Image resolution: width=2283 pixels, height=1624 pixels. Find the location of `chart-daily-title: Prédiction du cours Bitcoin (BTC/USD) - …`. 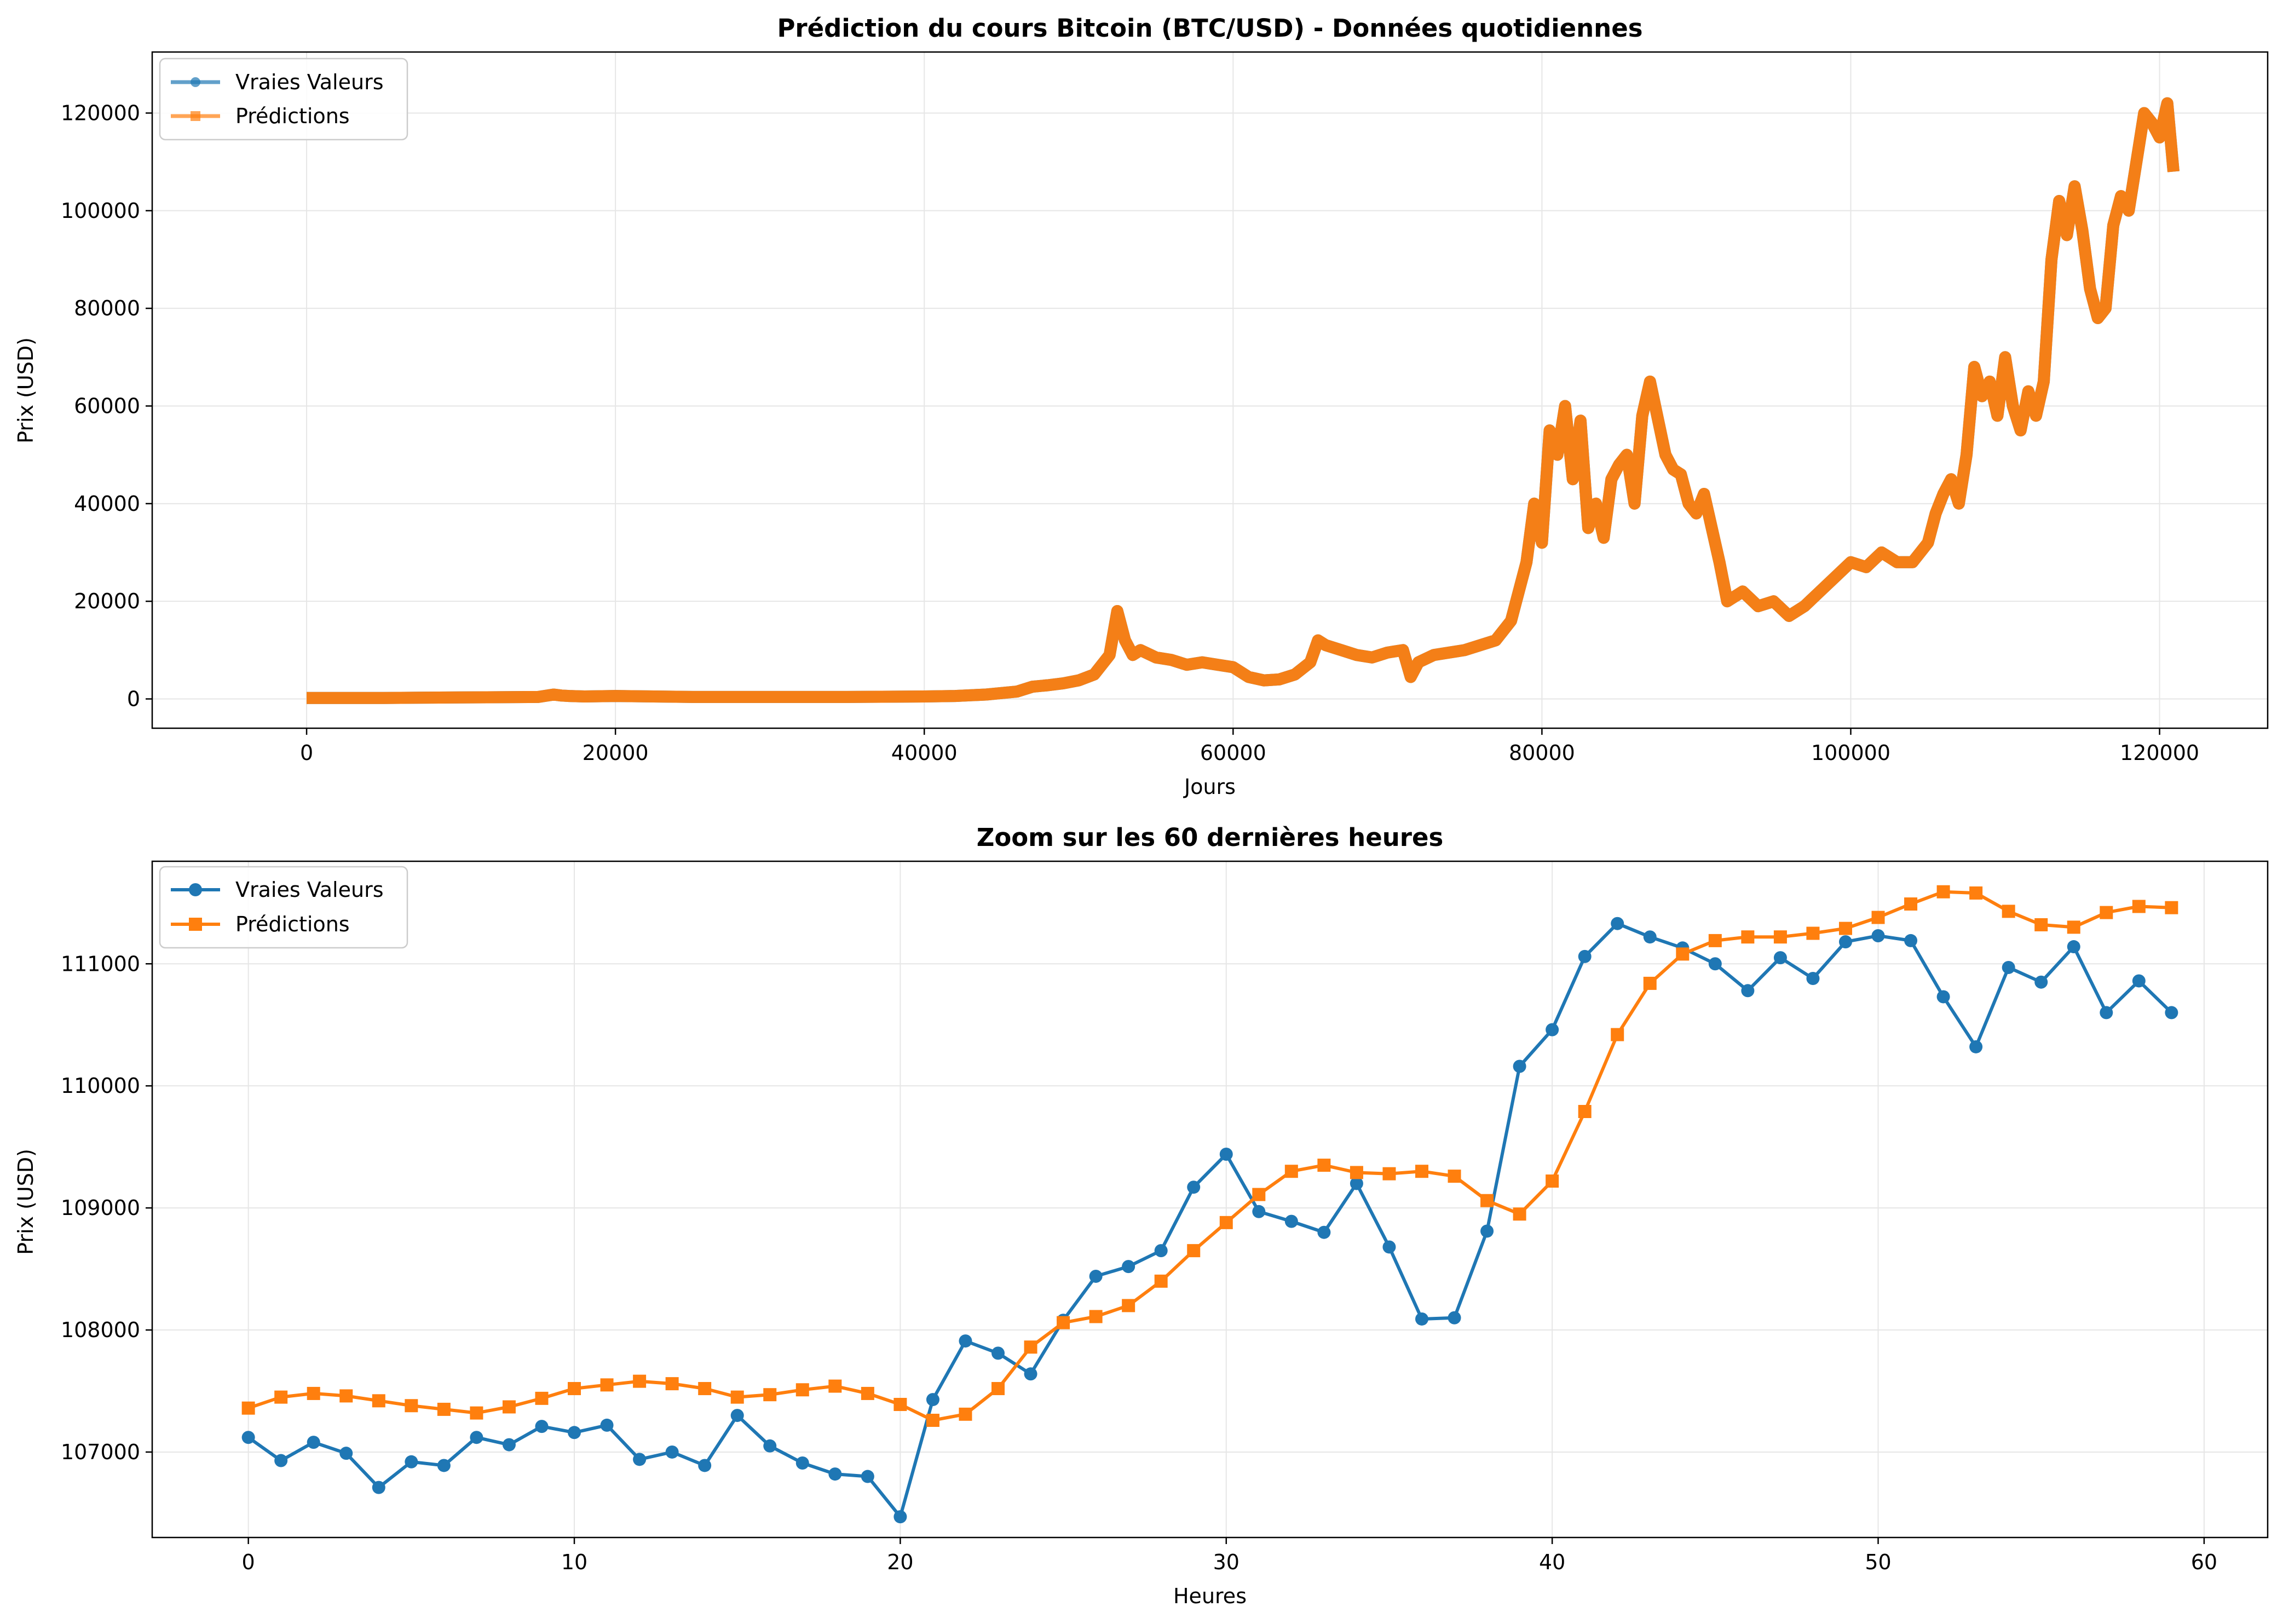

chart-daily-title: Prédiction du cours Bitcoin (BTC/USD) - … is located at coordinates (1209, 29).